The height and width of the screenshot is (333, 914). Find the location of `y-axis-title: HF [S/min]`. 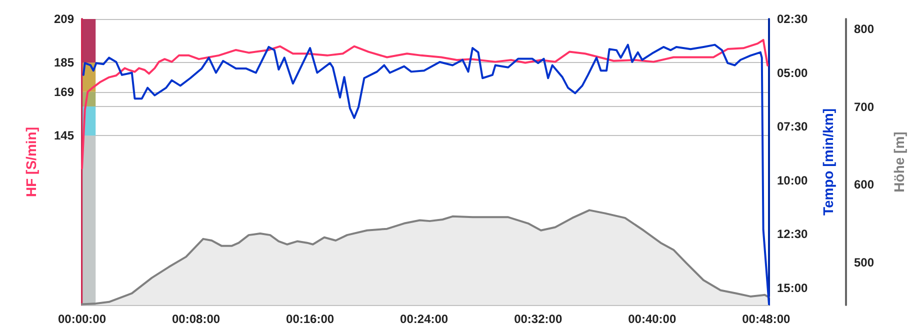

y-axis-title: HF [S/min] is located at coordinates (31, 162).